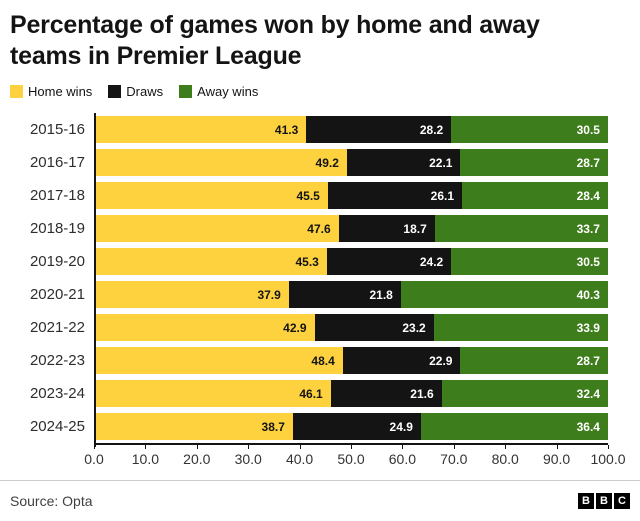  I want to click on axis-tick-label: 10.0, so click(145, 459).